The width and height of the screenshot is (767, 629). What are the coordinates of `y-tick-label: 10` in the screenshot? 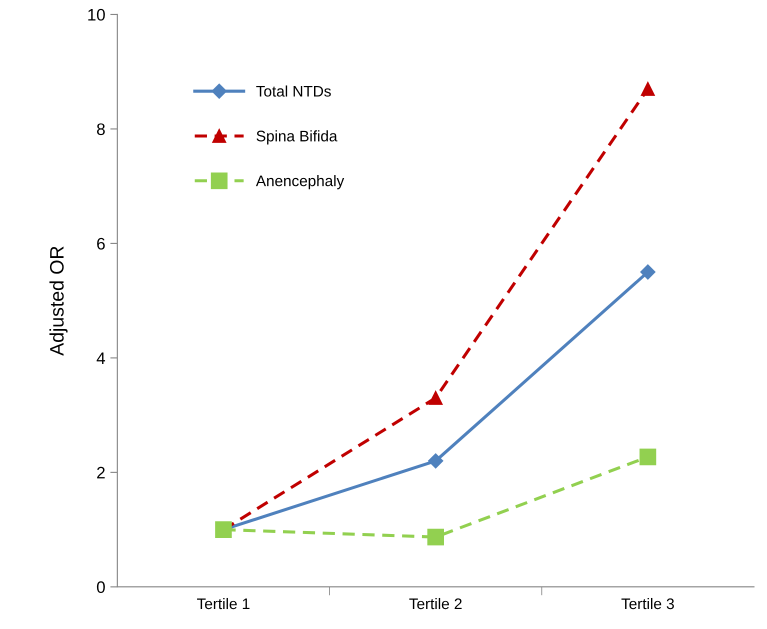 It's located at (96, 14).